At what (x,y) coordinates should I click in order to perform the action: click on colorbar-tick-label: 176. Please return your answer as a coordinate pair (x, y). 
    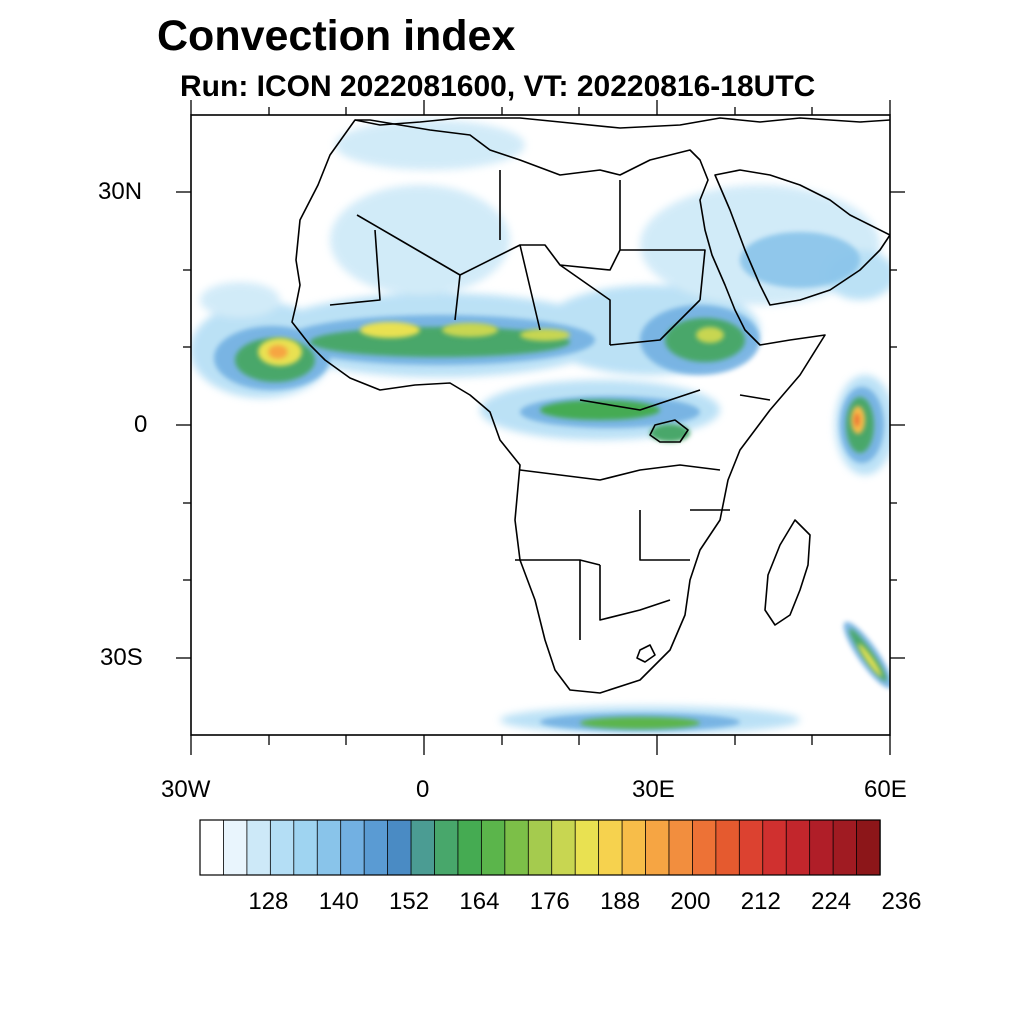
    Looking at the image, I should click on (549, 901).